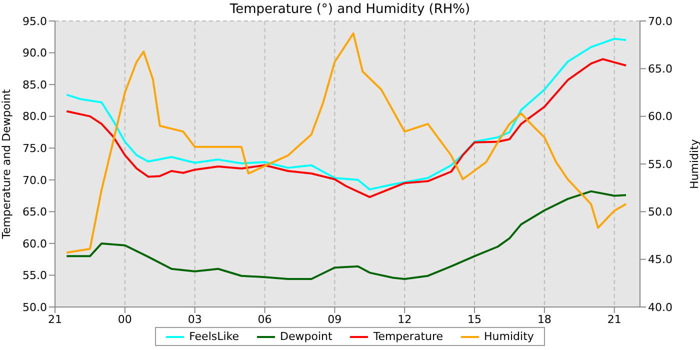 The image size is (700, 350). Describe the element at coordinates (34, 21) in the screenshot. I see `y-tick-label: 95.0` at that location.